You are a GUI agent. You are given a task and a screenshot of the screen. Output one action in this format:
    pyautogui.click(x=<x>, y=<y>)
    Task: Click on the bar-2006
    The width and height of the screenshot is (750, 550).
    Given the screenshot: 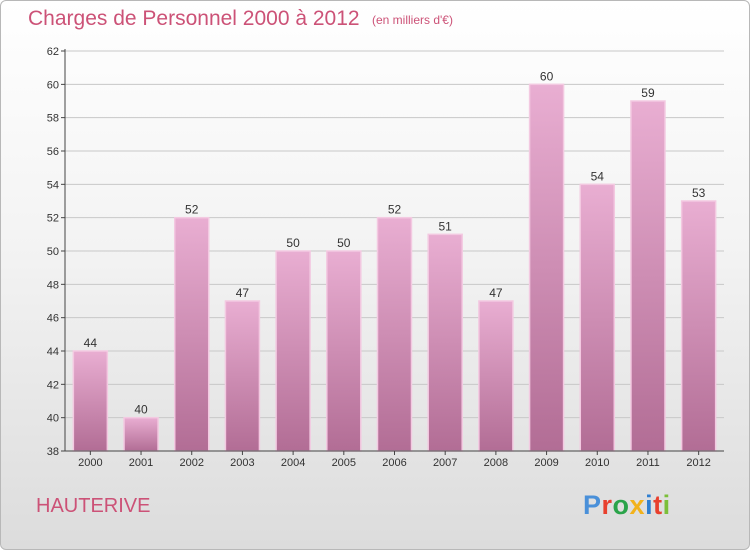 What is the action you would take?
    pyautogui.click(x=394, y=334)
    